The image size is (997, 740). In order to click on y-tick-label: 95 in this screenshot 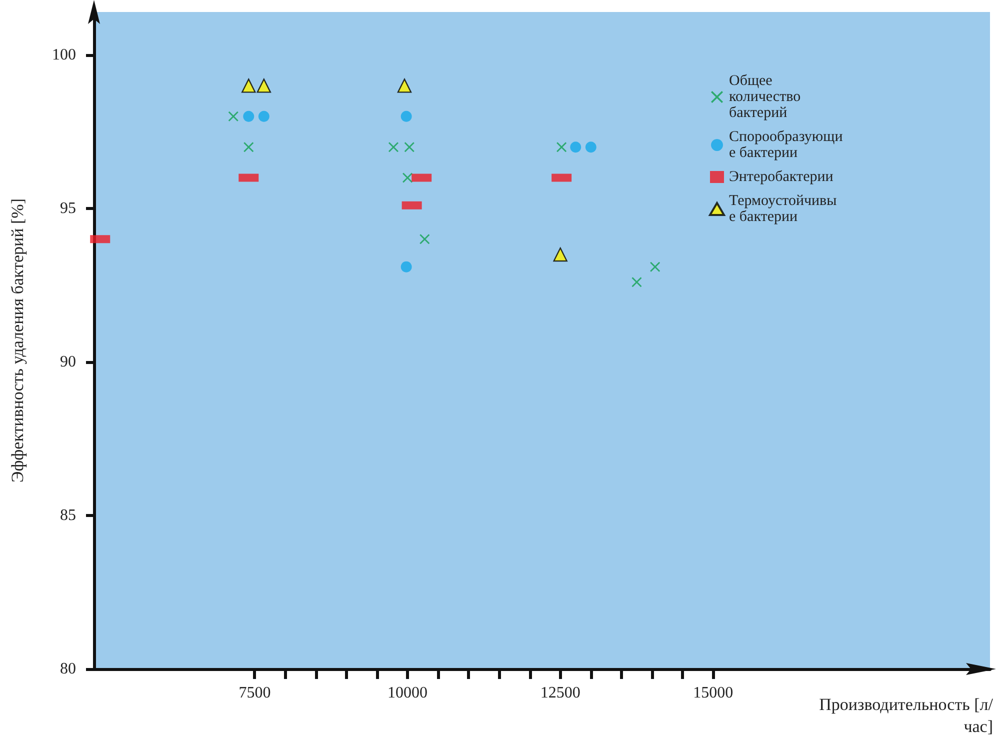, I will do `click(68, 208)`.